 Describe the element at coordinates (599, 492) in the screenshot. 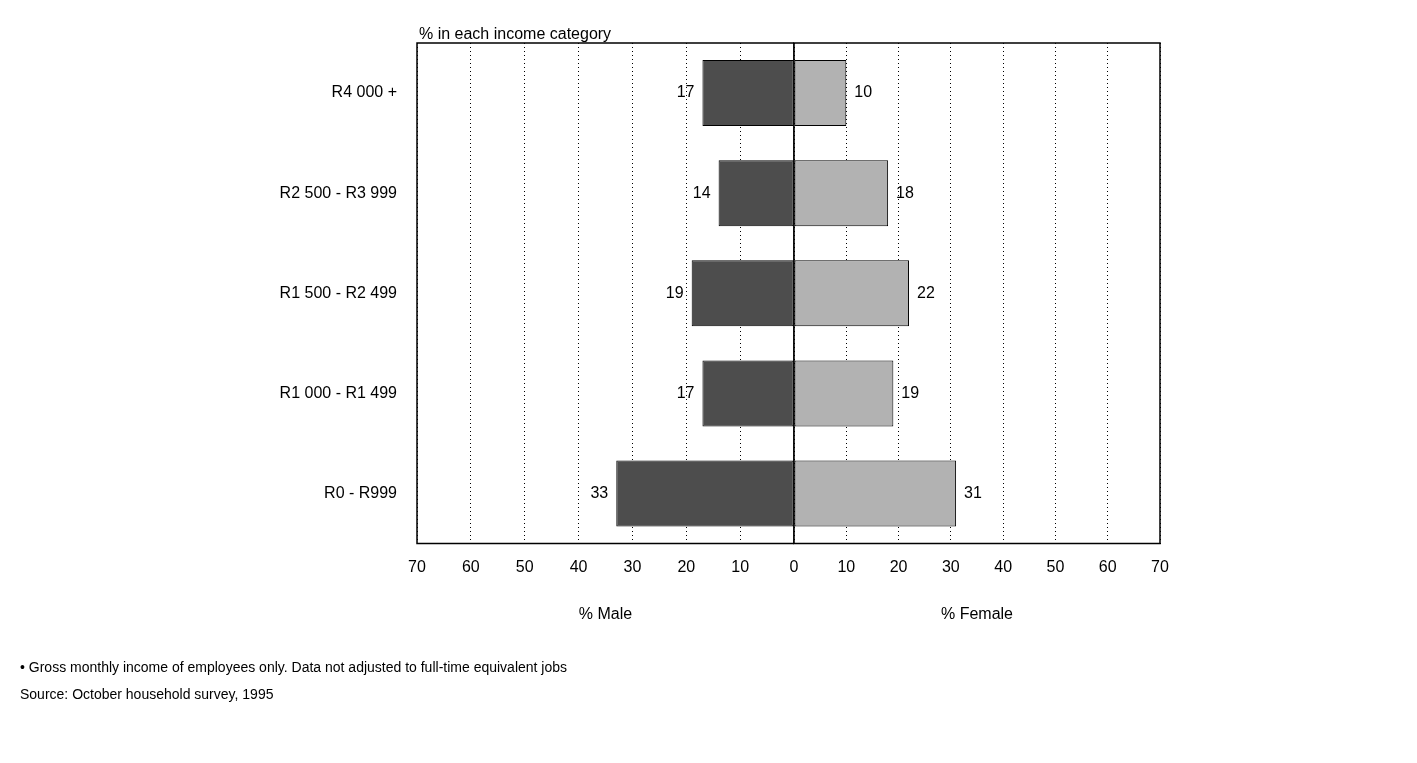

I see `data-label: 33` at that location.